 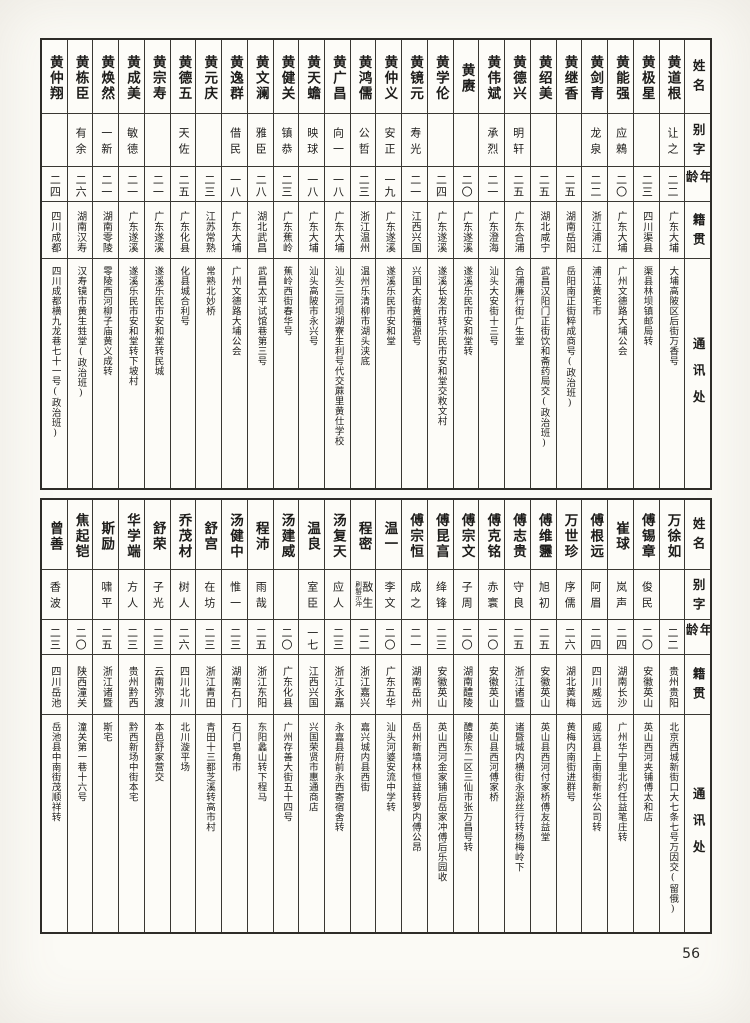 I want to click on name-cell: 舒宫, so click(x=209, y=535).